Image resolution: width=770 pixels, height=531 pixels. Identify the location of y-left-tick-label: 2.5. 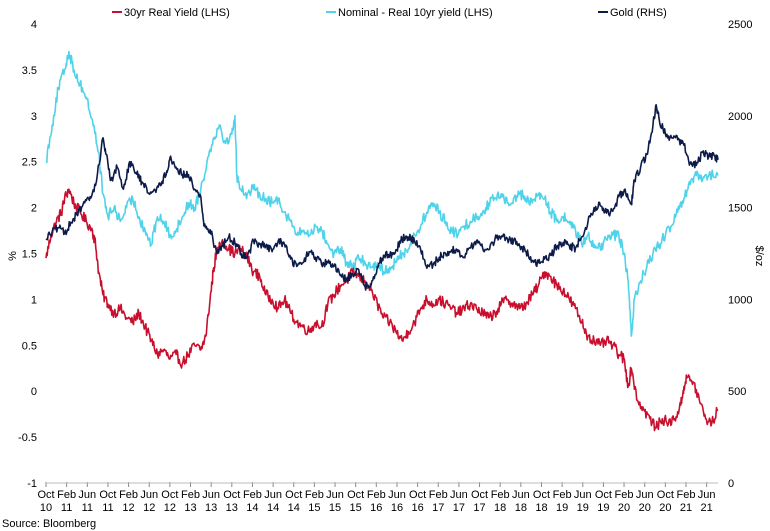
(29, 163).